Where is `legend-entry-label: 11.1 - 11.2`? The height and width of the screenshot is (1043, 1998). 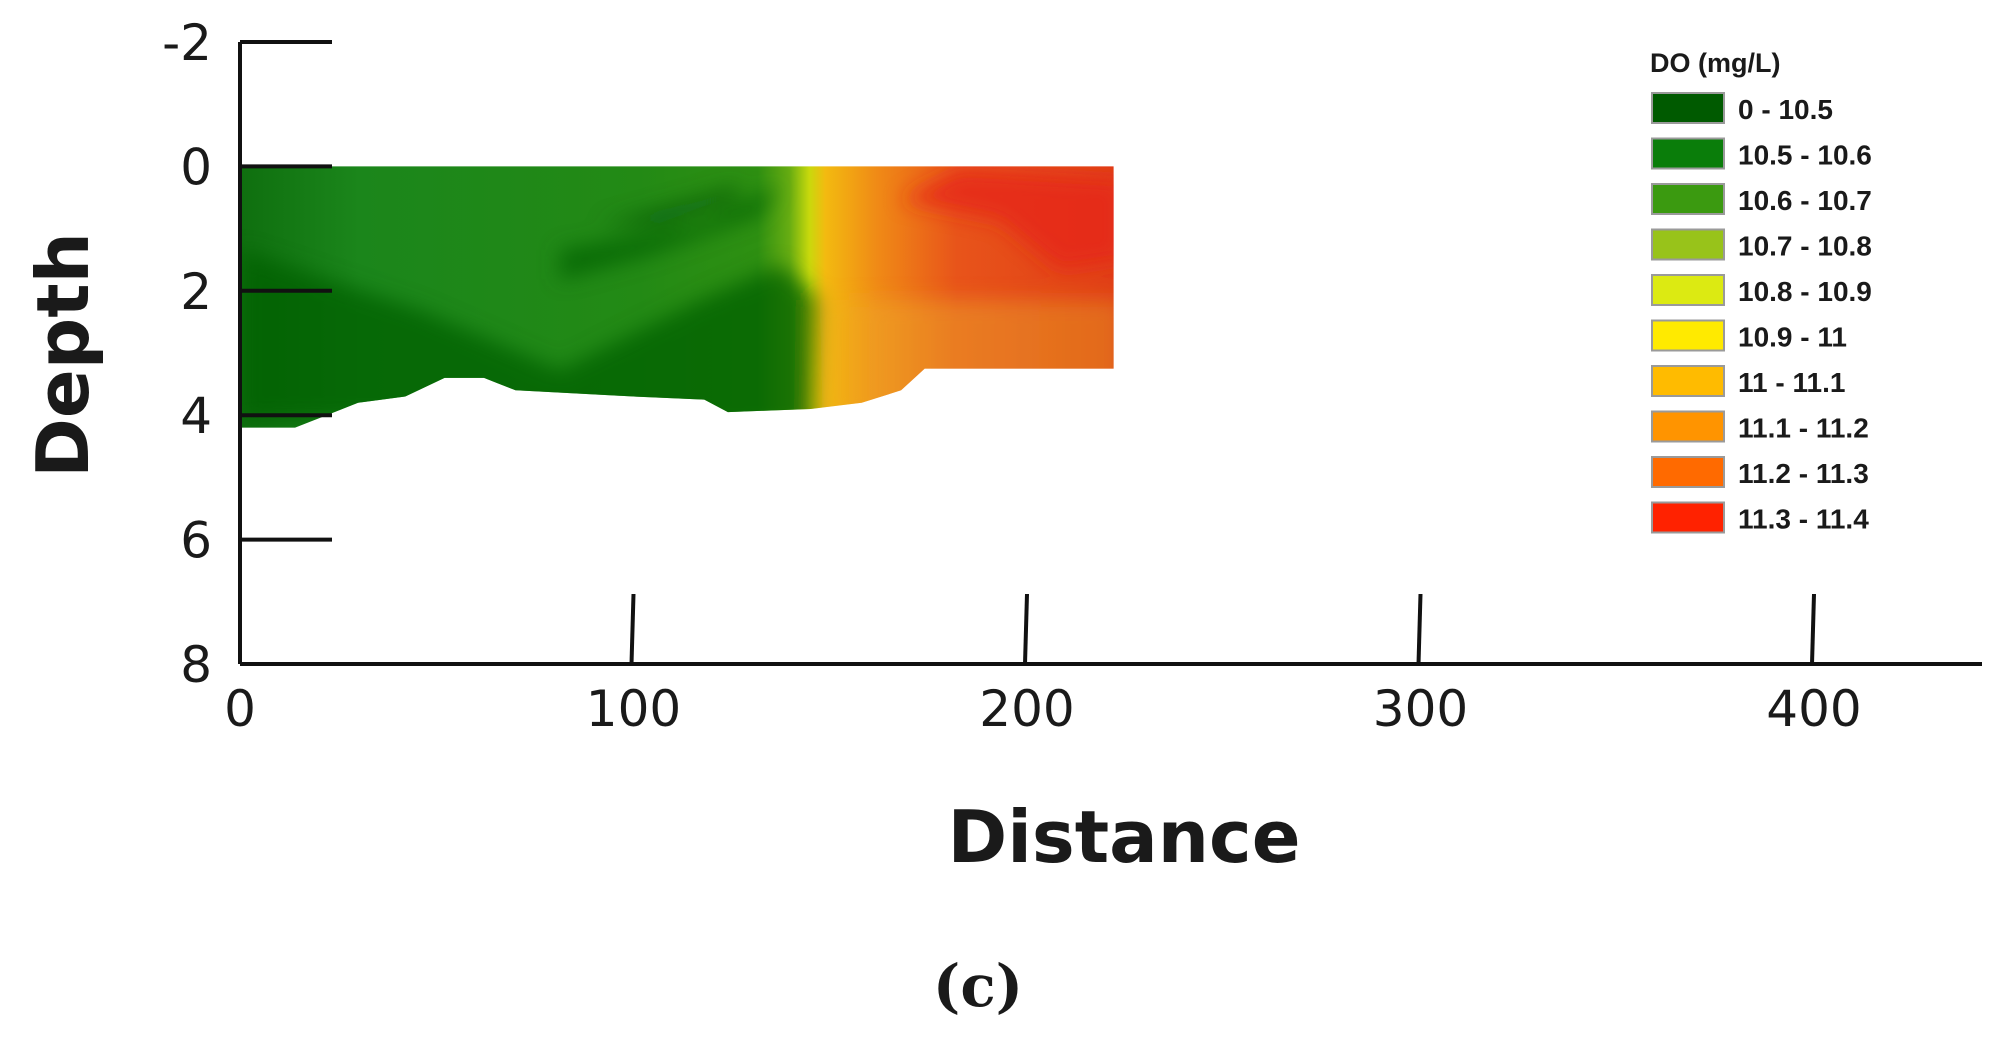
legend-entry-label: 11.1 - 11.2 is located at coordinates (1803, 428).